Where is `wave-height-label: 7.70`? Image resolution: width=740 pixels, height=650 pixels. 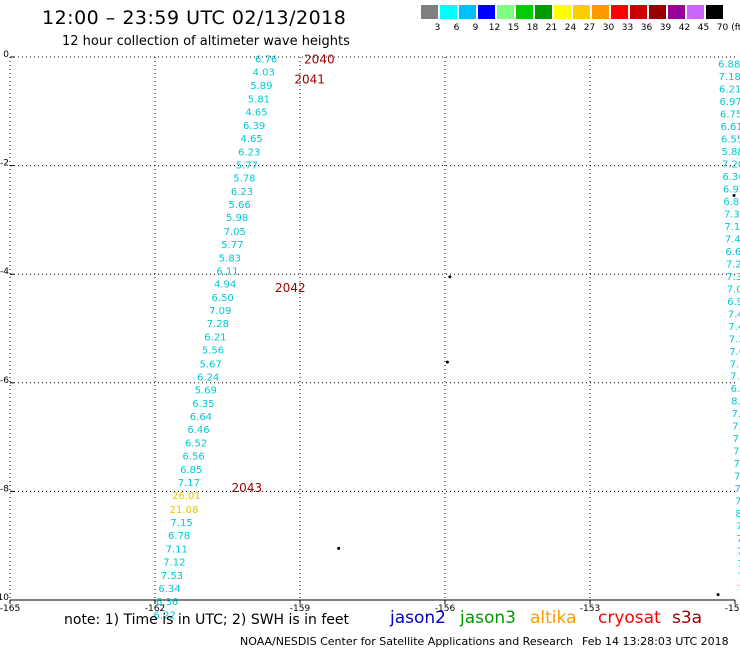 wave-height-label: 7.70 is located at coordinates (736, 427).